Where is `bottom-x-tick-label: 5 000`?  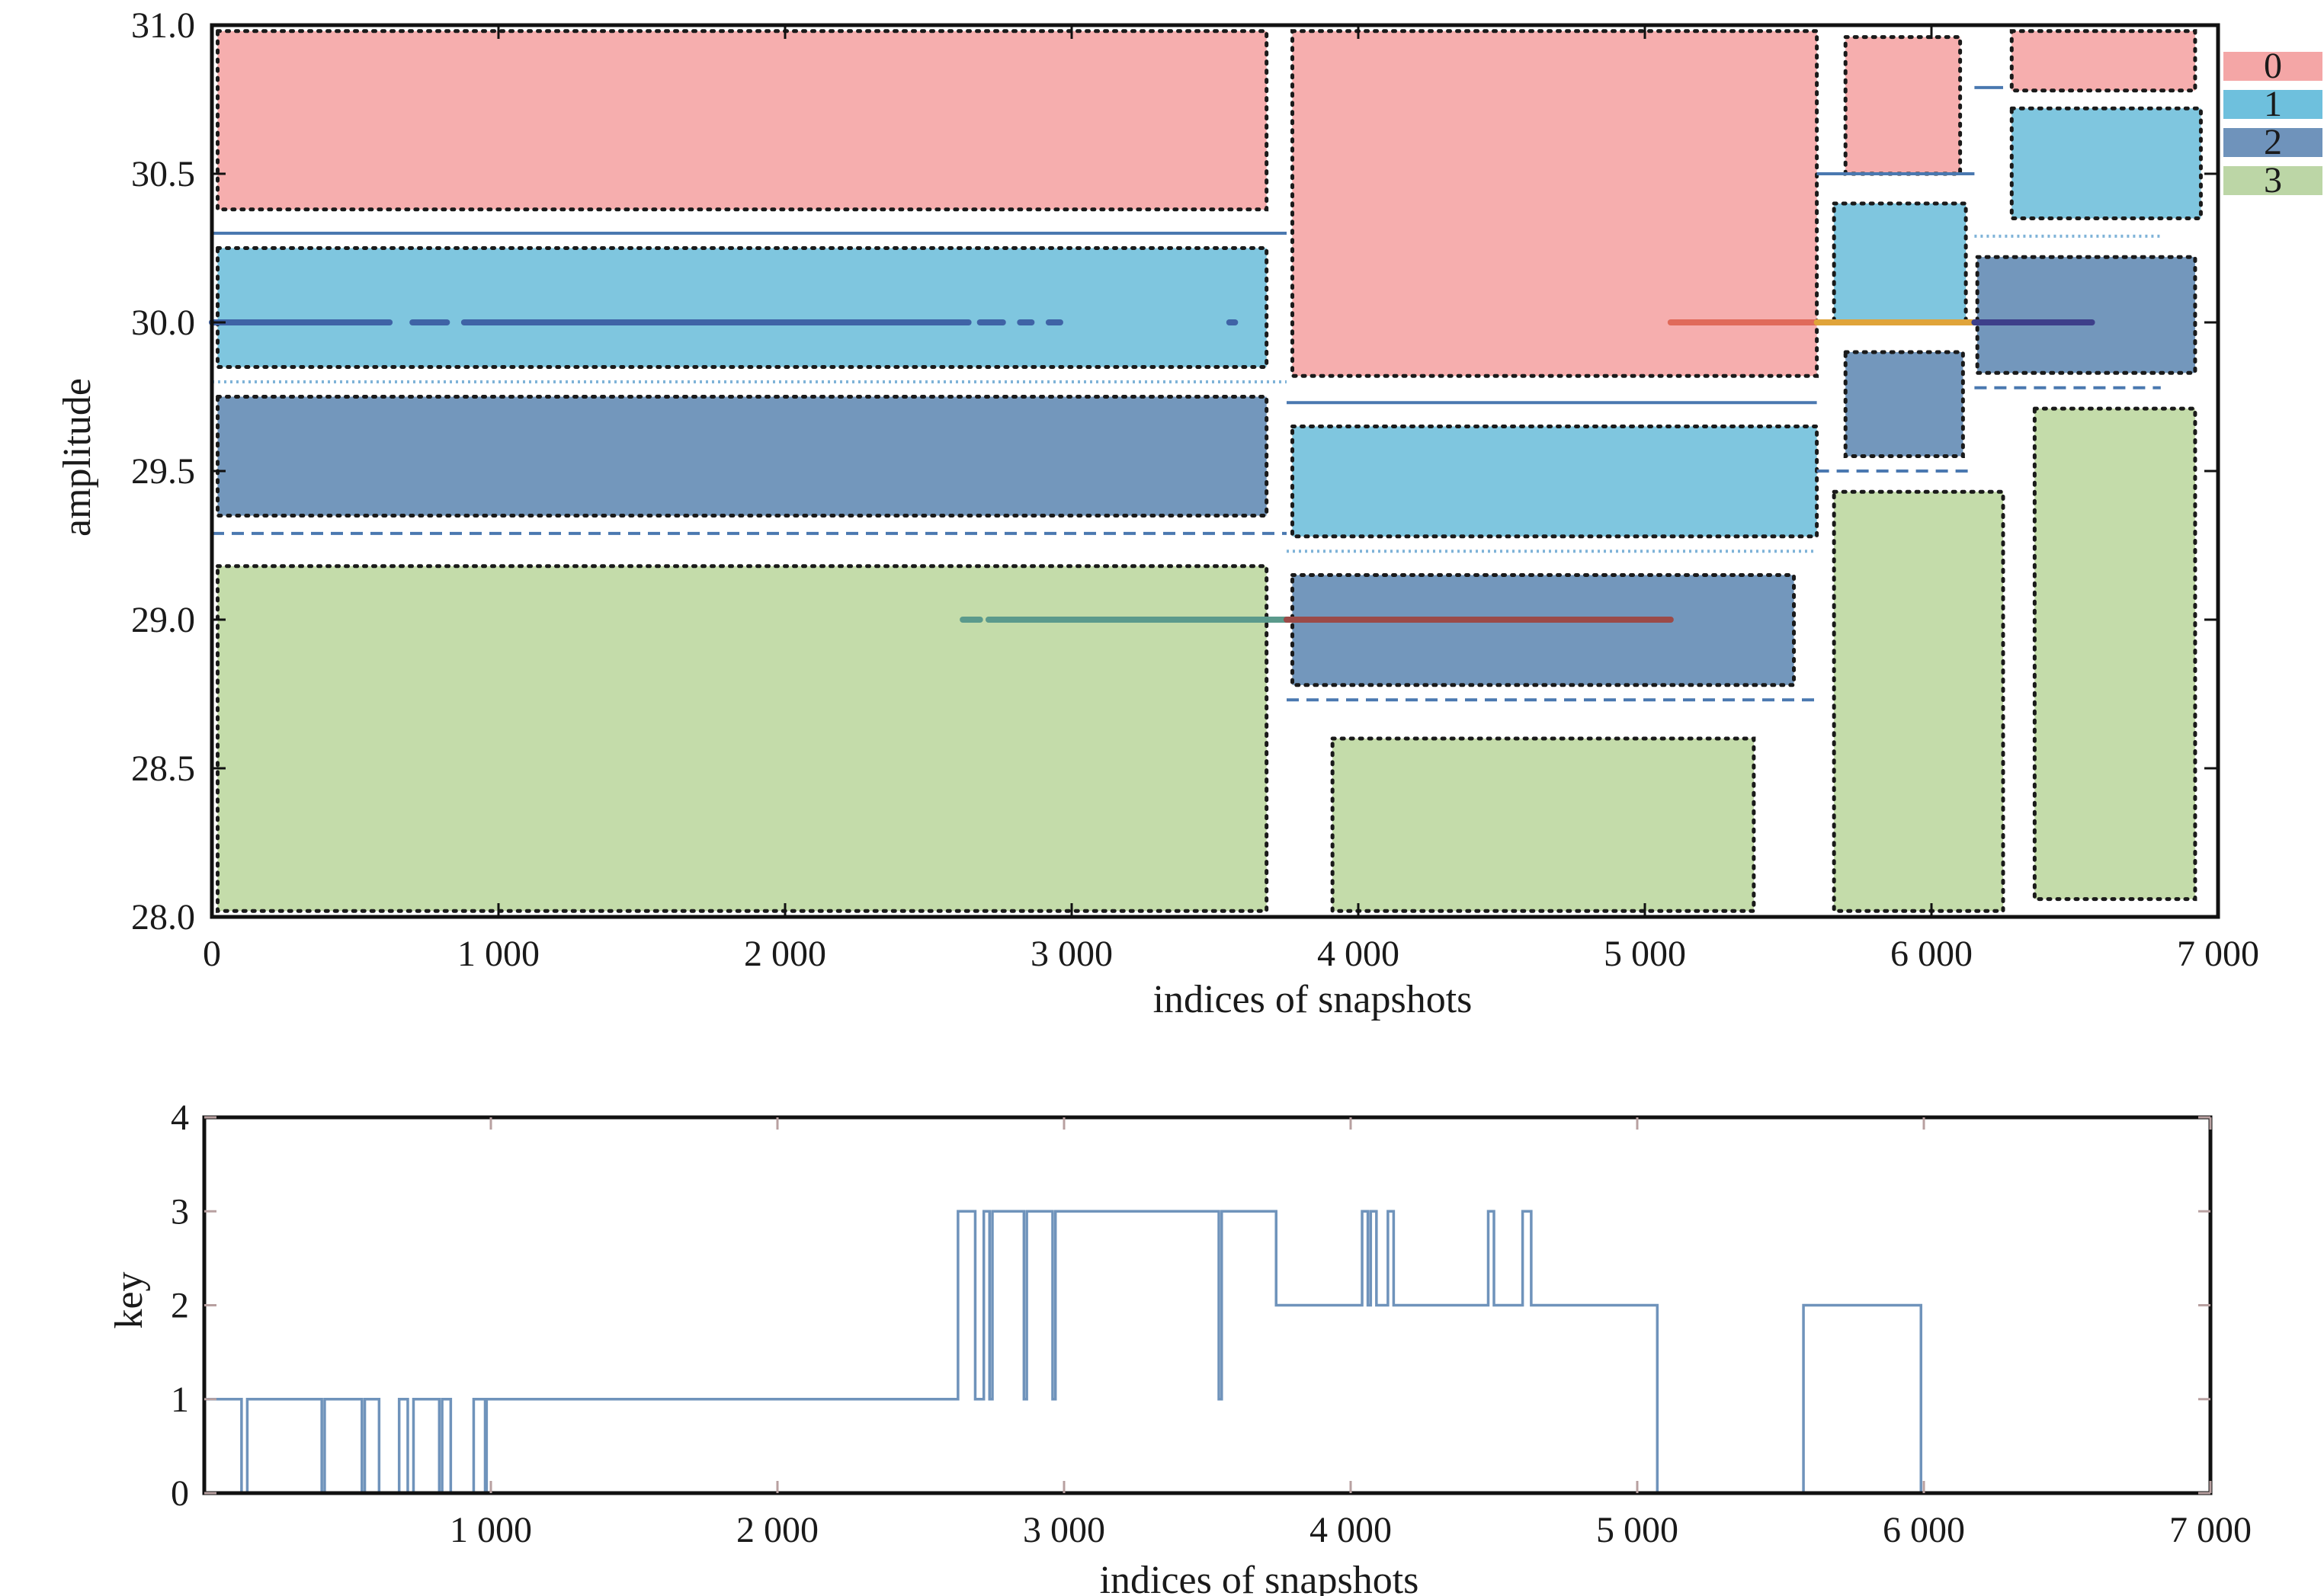
bottom-x-tick-label: 5 000 is located at coordinates (1637, 1530).